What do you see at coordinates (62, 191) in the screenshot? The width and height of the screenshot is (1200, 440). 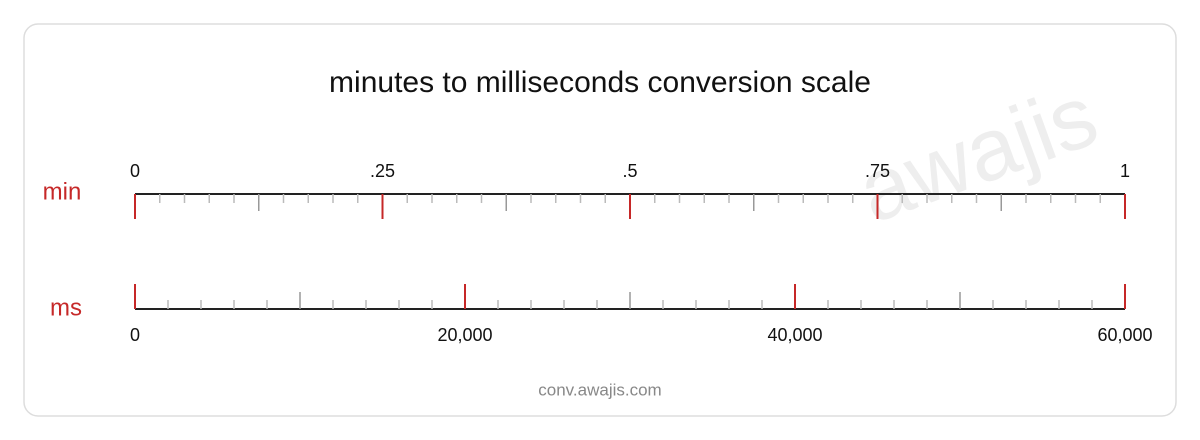 I see `unit-label: min` at bounding box center [62, 191].